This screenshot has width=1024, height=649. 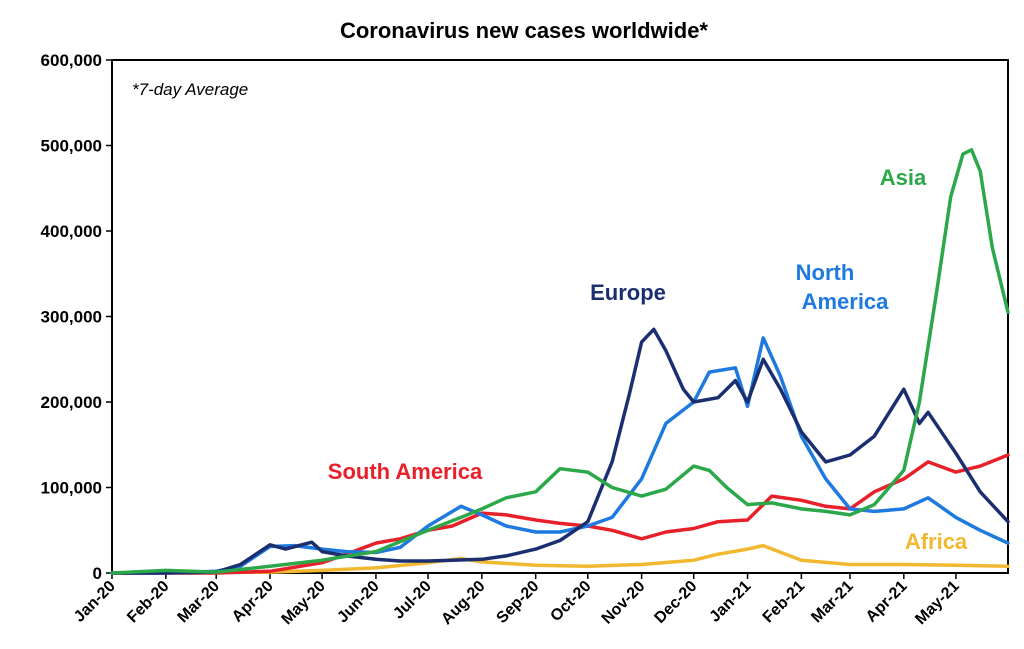 What do you see at coordinates (846, 301) in the screenshot?
I see `series-label-line: America` at bounding box center [846, 301].